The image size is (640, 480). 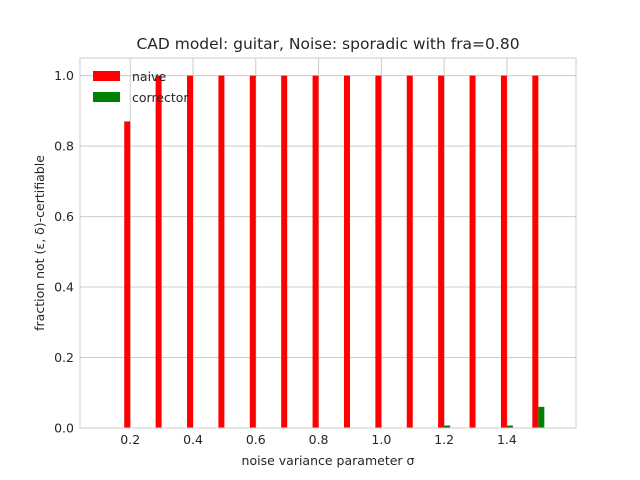 What do you see at coordinates (130, 439) in the screenshot?
I see `x-tick-label: 0.2` at bounding box center [130, 439].